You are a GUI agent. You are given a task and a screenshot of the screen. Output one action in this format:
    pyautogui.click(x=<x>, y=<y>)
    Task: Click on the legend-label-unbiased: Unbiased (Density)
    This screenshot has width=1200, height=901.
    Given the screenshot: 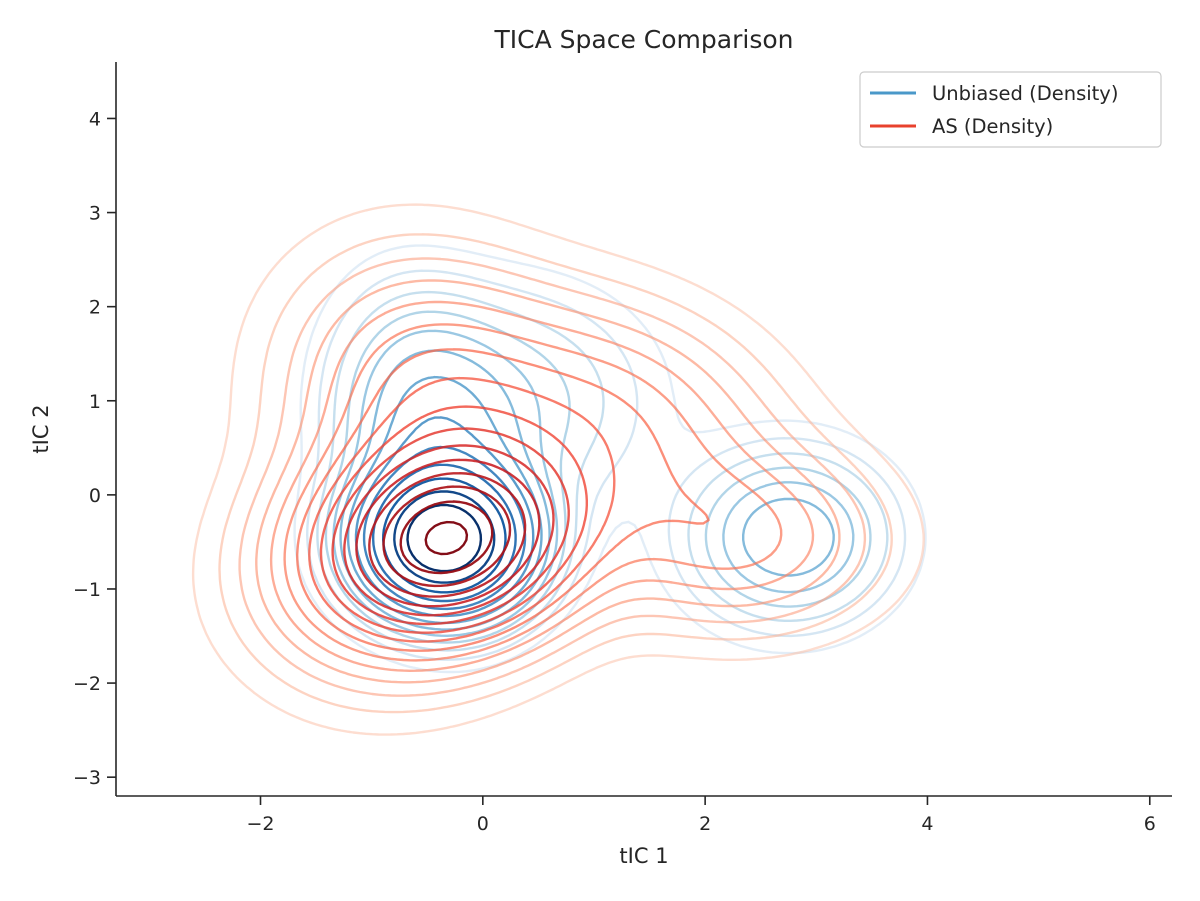 What is the action you would take?
    pyautogui.click(x=1025, y=93)
    